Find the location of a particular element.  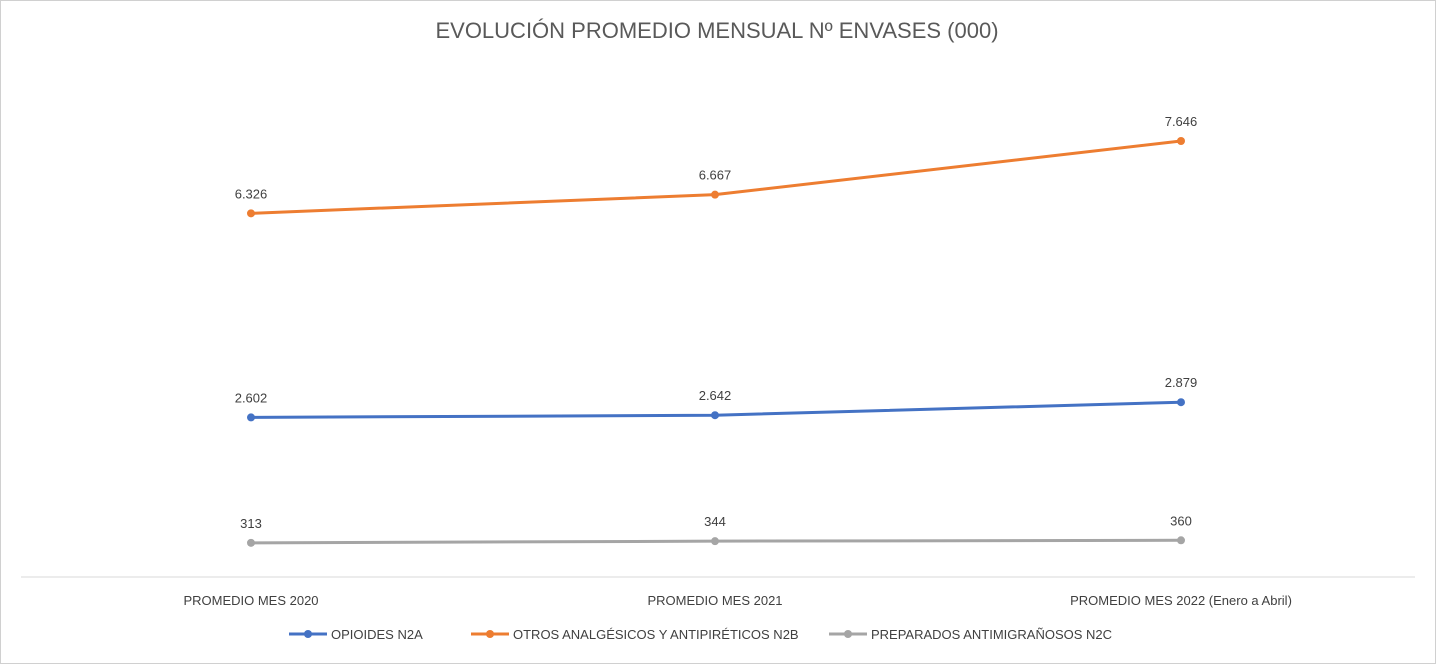

data-label: 7.646 is located at coordinates (1181, 121).